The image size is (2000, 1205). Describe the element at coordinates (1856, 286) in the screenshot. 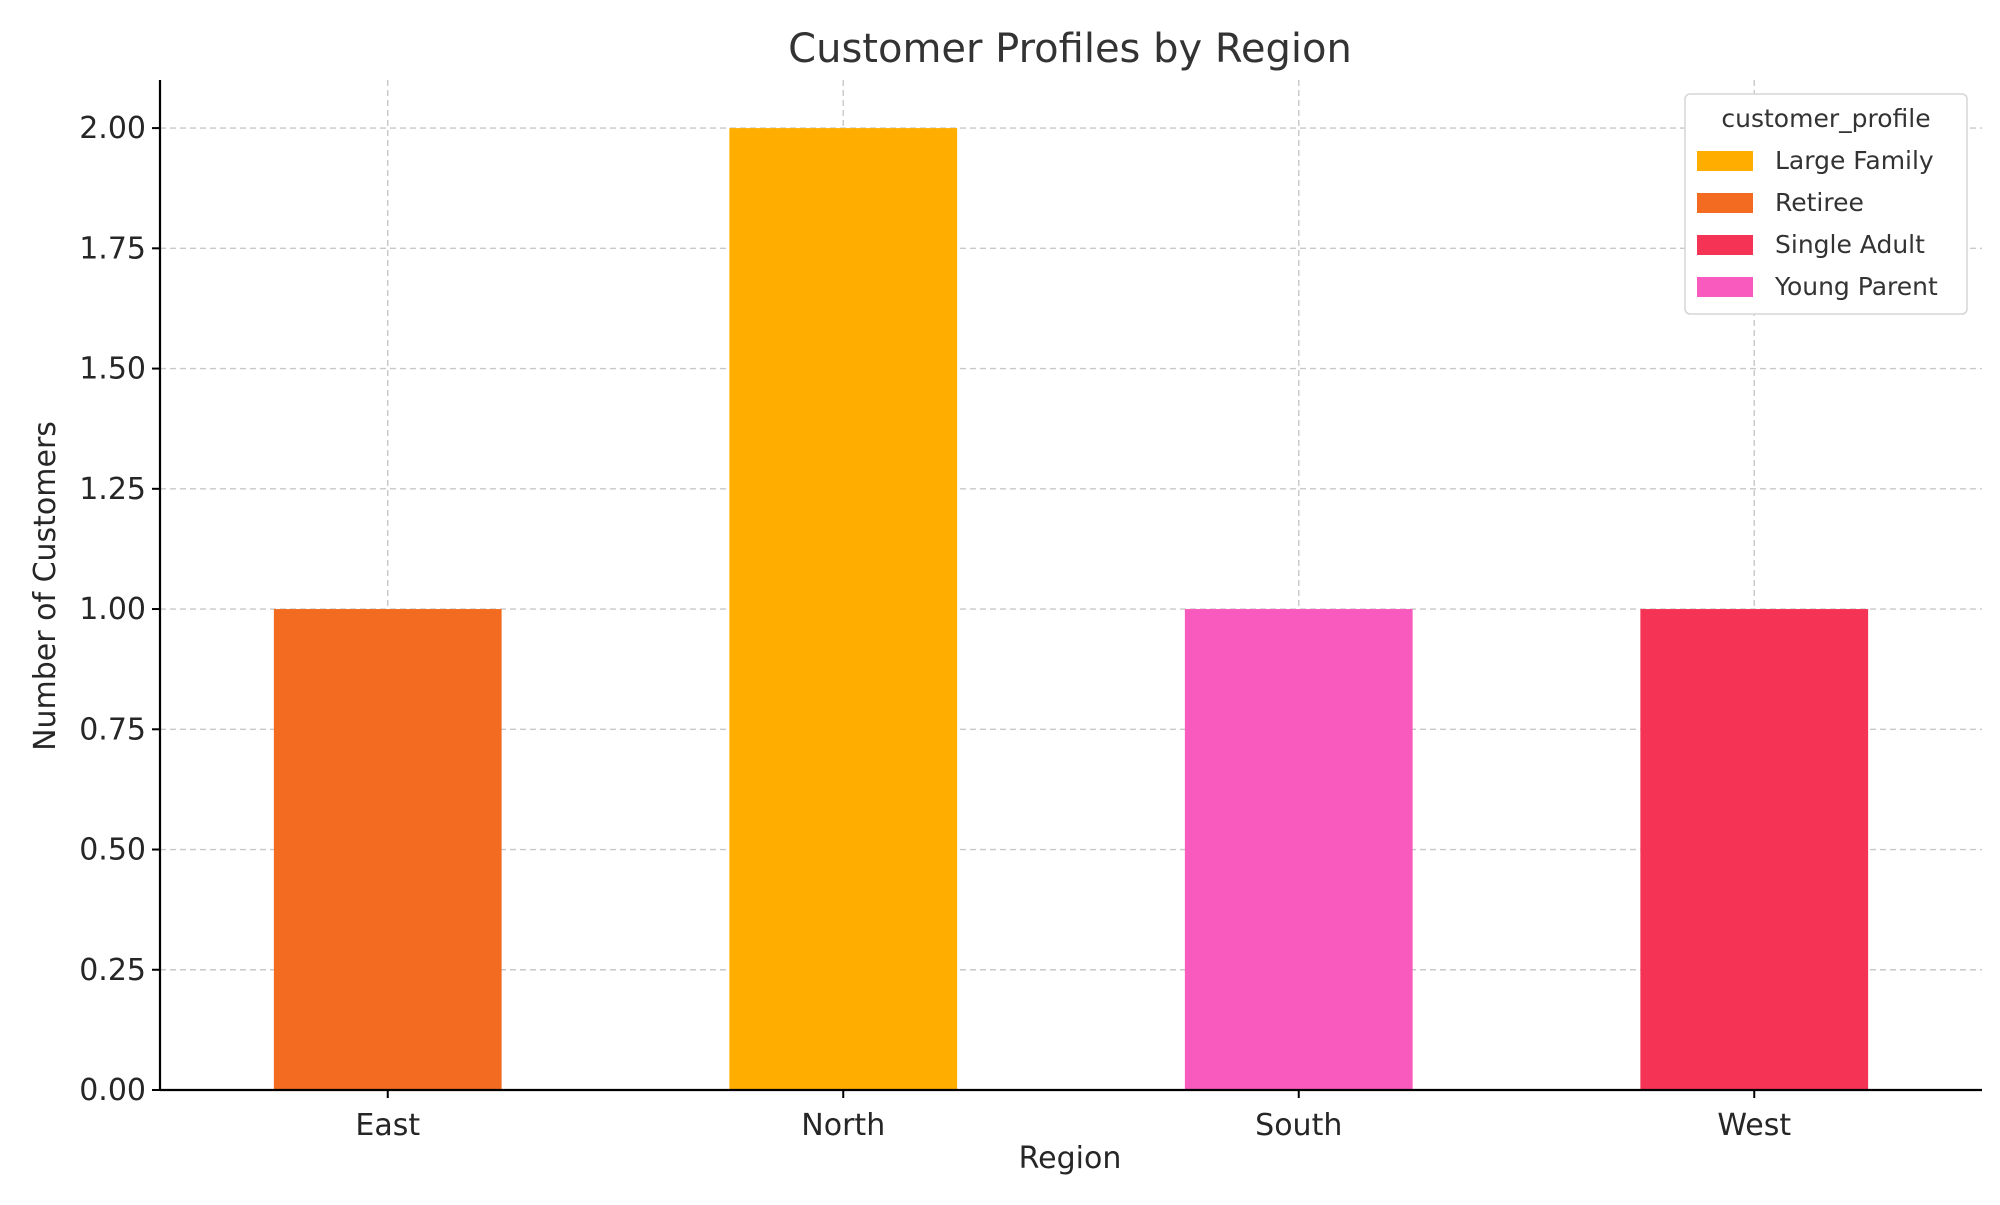

I see `legend-label: Young Parent` at that location.